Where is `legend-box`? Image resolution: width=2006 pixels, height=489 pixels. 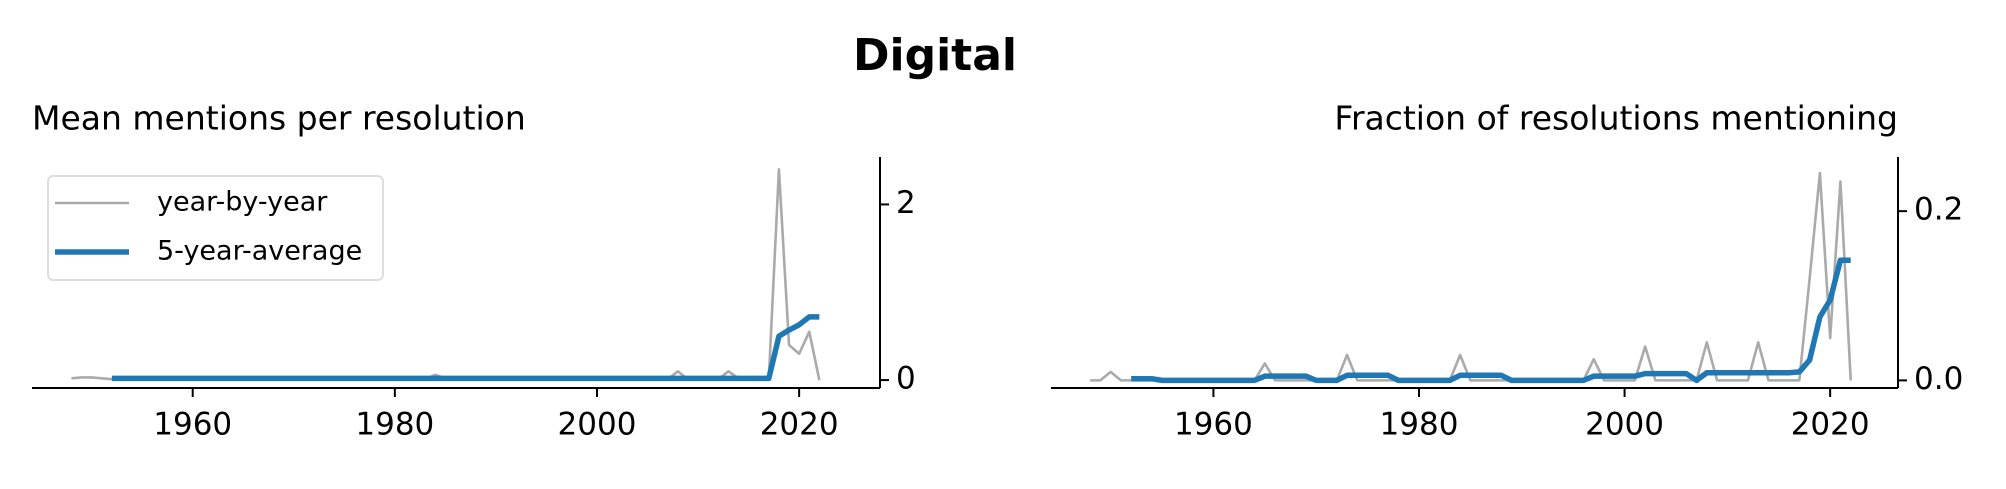
legend-box is located at coordinates (215, 228).